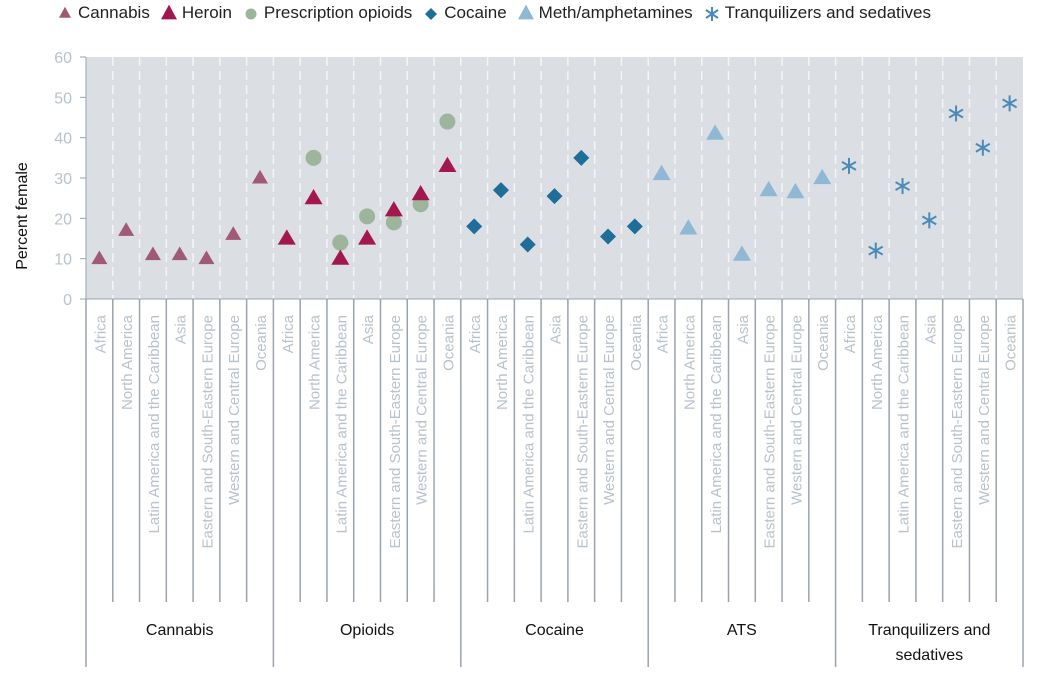 The width and height of the screenshot is (1037, 687). What do you see at coordinates (67, 300) in the screenshot?
I see `y-tick-label: 0` at bounding box center [67, 300].